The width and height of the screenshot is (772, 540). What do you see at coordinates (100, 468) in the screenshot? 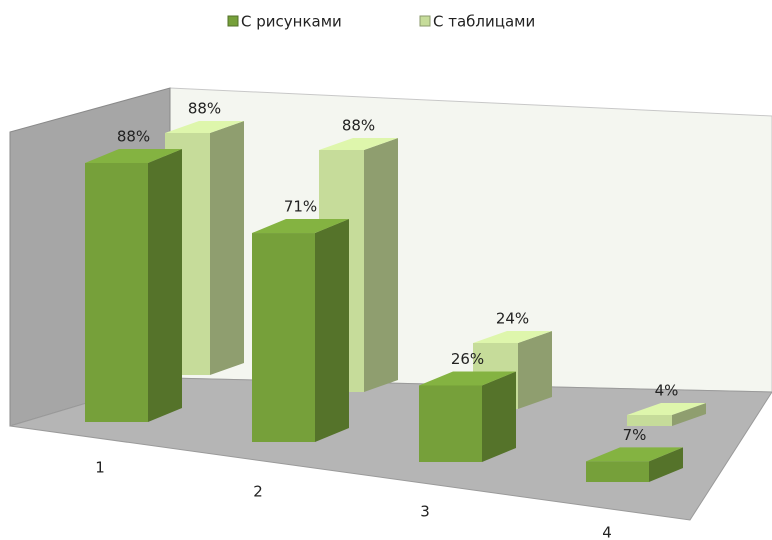
I see `x-tick-label: 1` at bounding box center [100, 468].